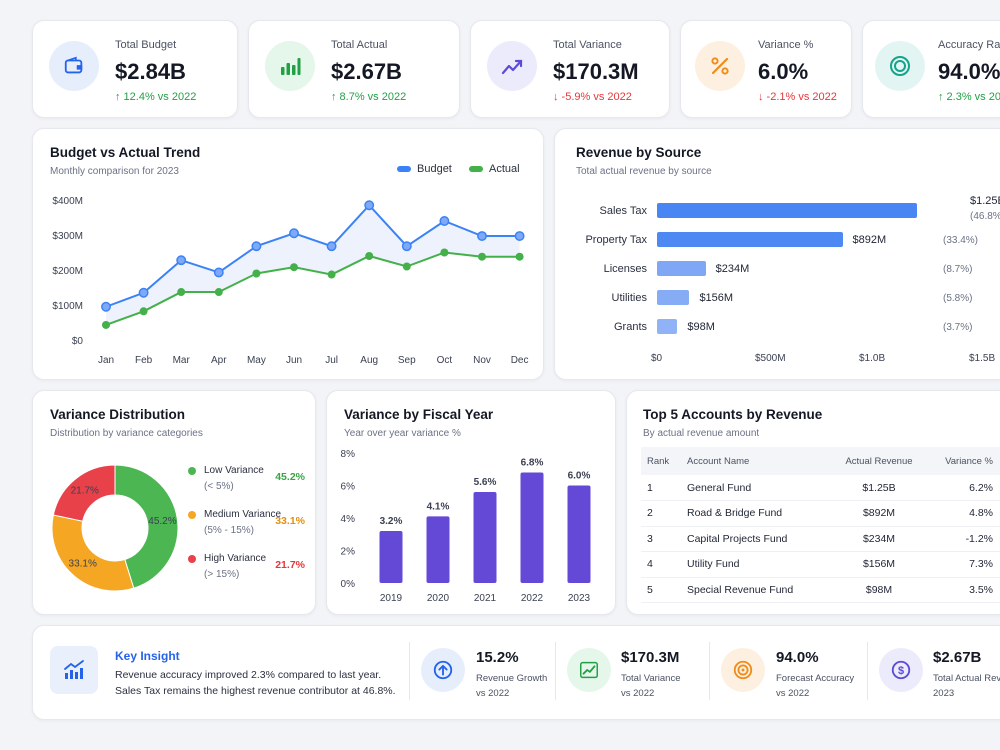 This screenshot has height=750, width=1000. Describe the element at coordinates (872, 358) in the screenshot. I see `x-axis-tick-label: $1.0B` at that location.